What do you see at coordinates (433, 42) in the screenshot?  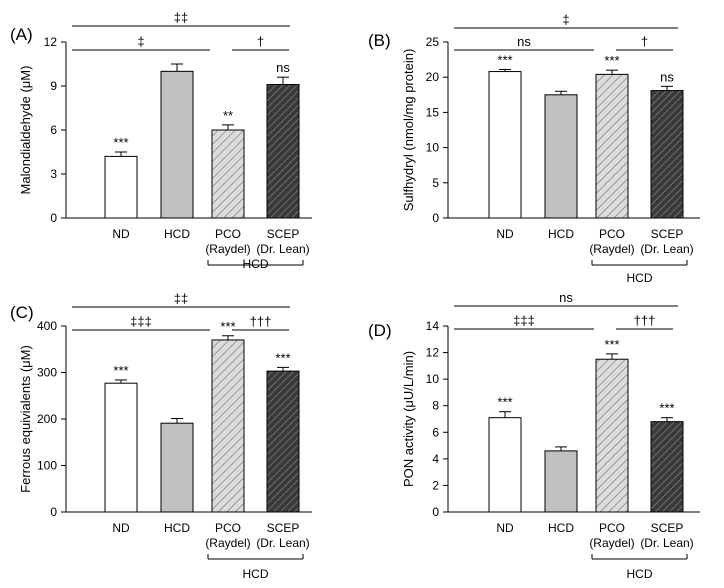 I see `y-tick-label: 25` at bounding box center [433, 42].